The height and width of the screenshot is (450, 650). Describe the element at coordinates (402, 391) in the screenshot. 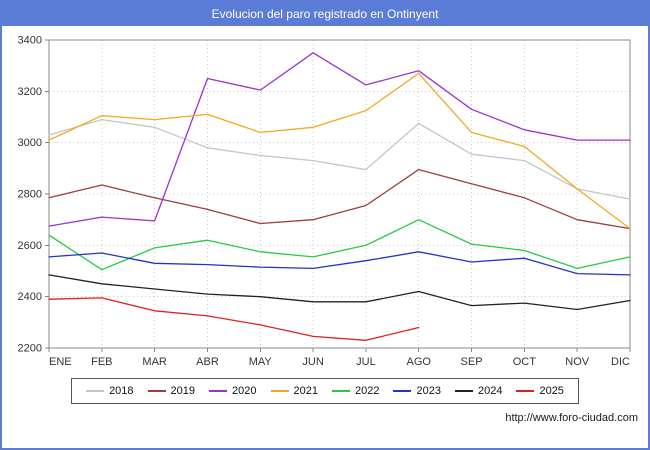

I see `legend-swatch-2023` at that location.